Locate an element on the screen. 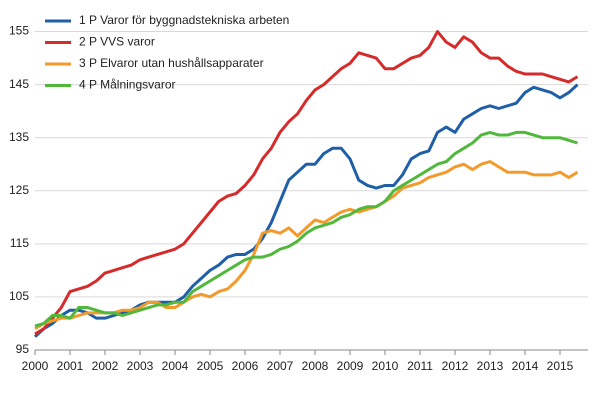 The image size is (605, 416). x-tick-label: 2007 is located at coordinates (280, 366).